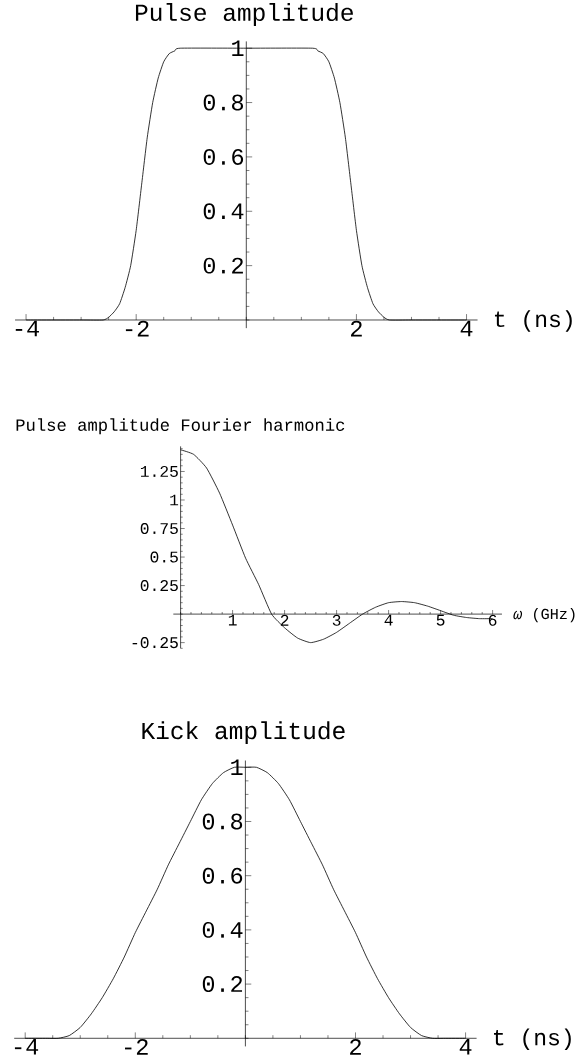  What do you see at coordinates (243, 733) in the screenshot?
I see `chart-title: Kick amplitude` at bounding box center [243, 733].